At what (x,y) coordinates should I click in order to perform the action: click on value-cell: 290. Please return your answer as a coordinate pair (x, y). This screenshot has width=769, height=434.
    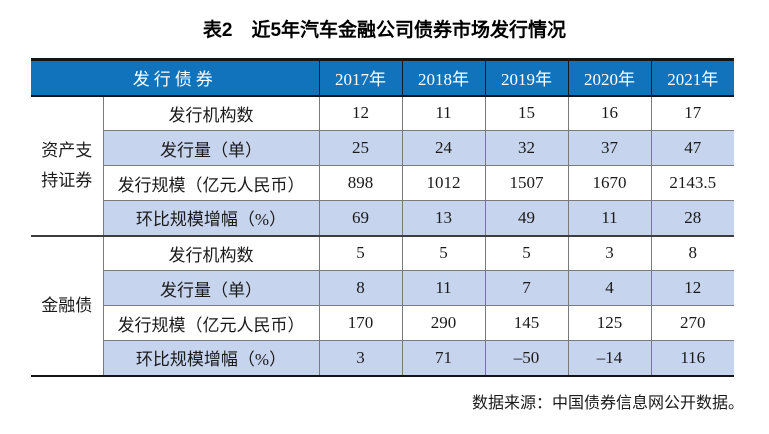
    Looking at the image, I should click on (443, 323).